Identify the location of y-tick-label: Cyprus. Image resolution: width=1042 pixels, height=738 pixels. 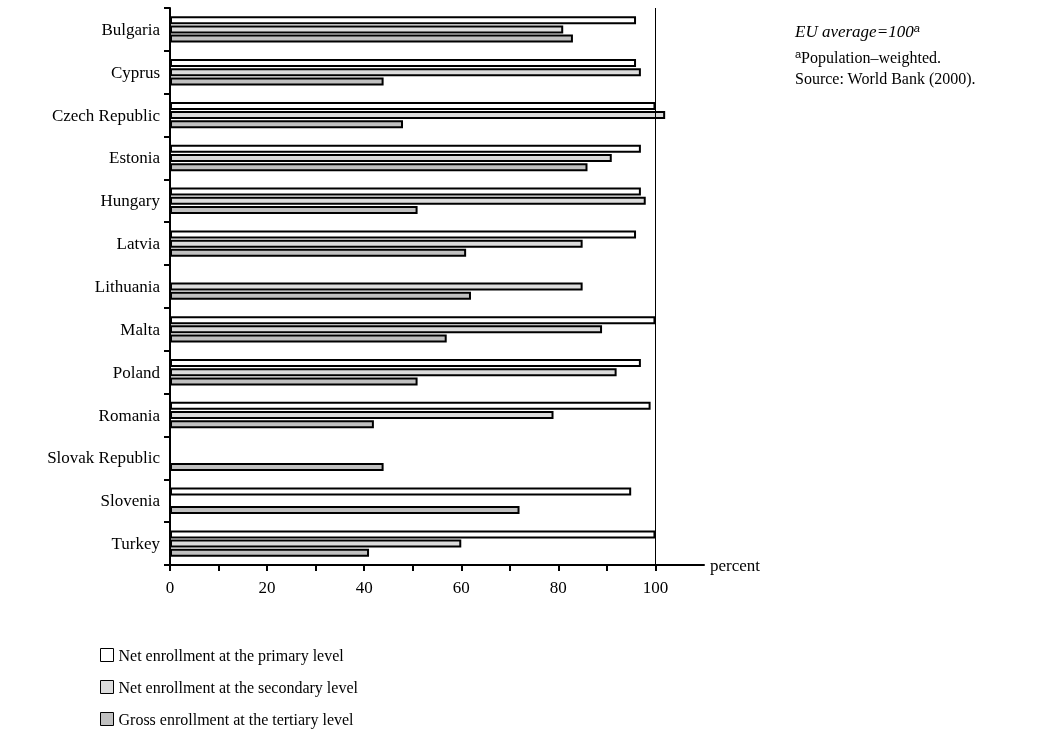
(135, 72).